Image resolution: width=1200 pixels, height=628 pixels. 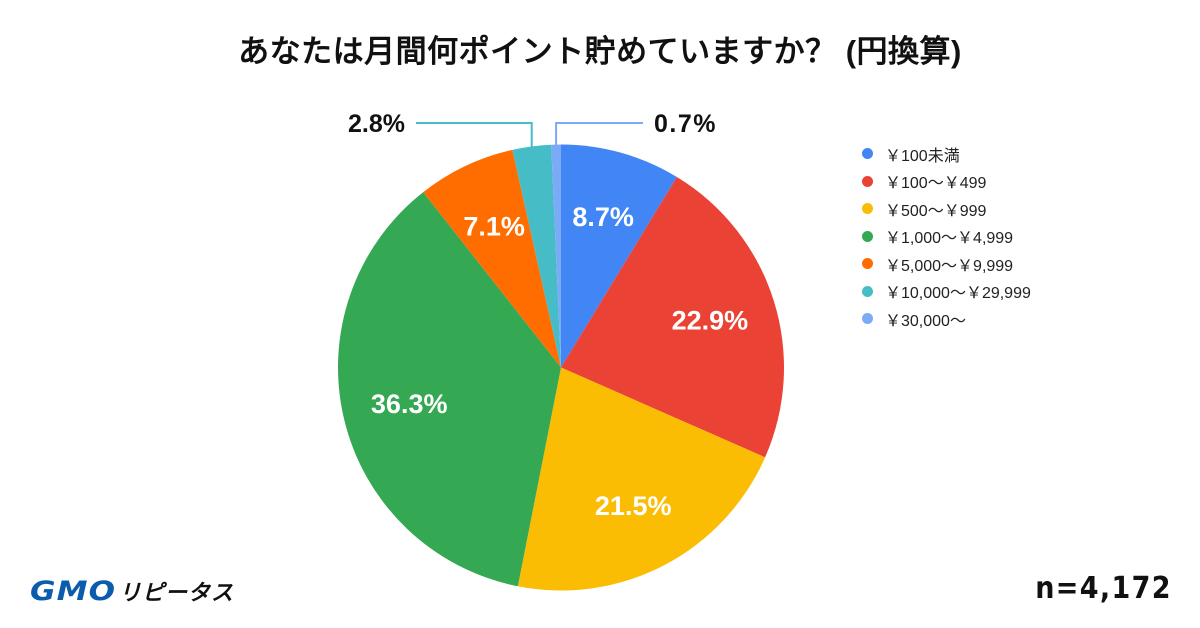 What do you see at coordinates (949, 239) in the screenshot?
I see `legend-label: ￥1,000～￥4,999` at bounding box center [949, 239].